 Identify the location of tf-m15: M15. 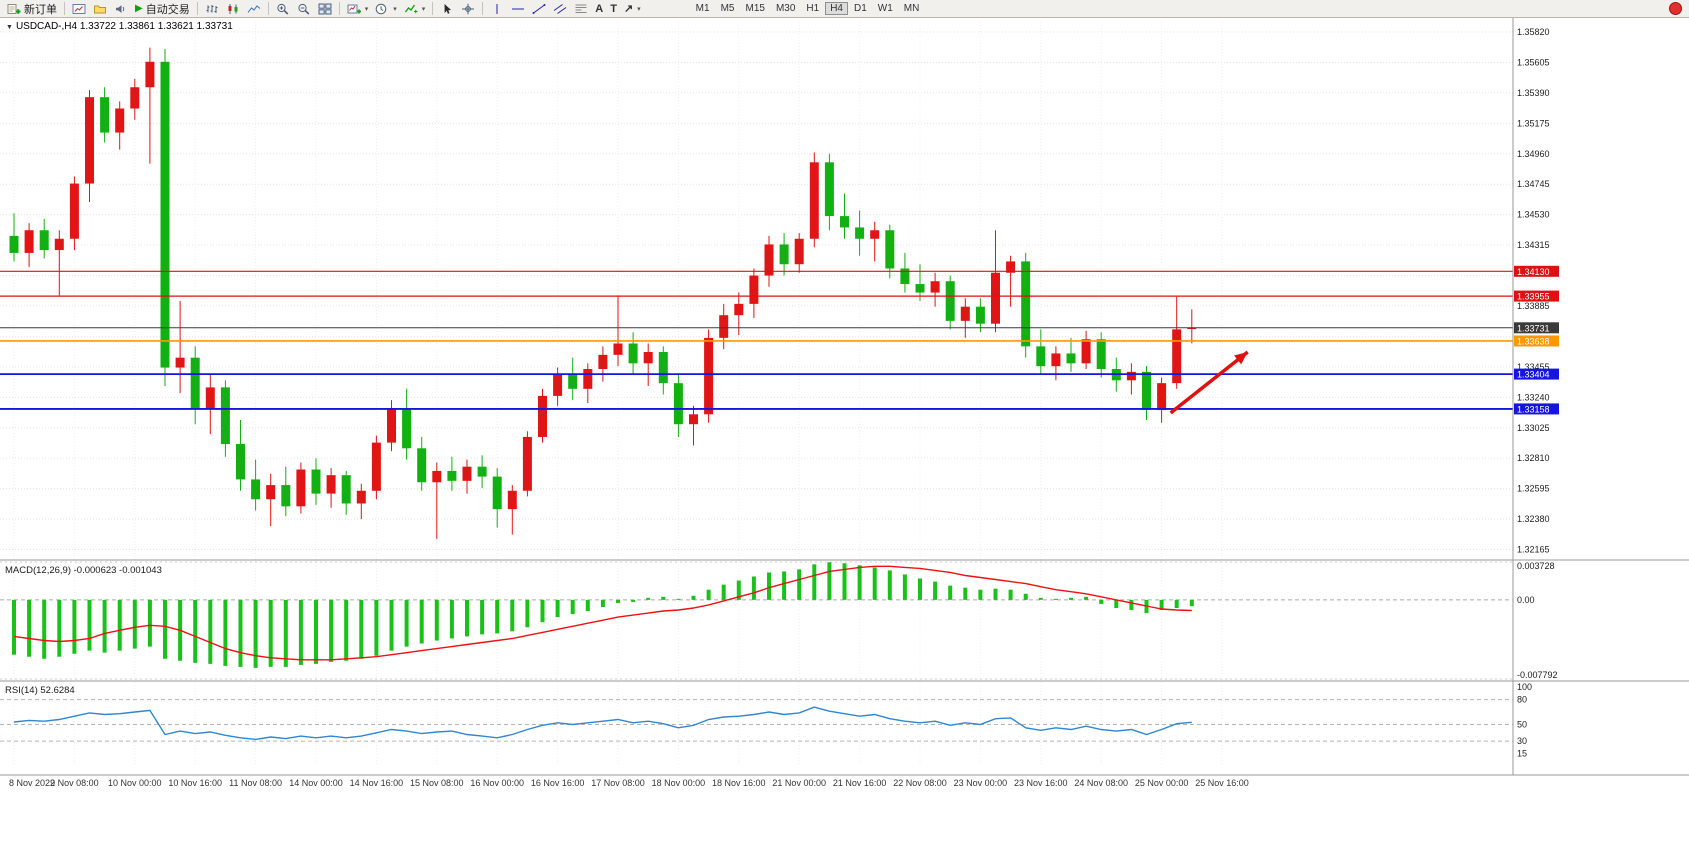
(755, 8).